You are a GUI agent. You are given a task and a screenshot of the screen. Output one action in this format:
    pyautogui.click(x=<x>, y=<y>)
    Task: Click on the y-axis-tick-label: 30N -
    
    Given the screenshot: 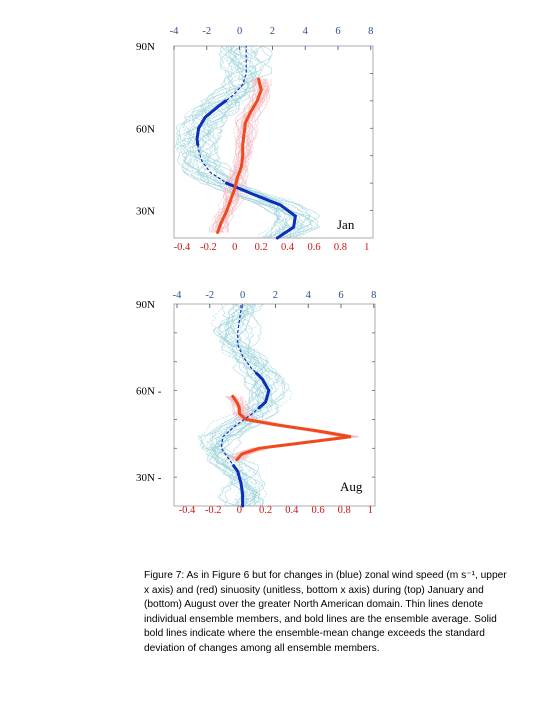 What is the action you would take?
    pyautogui.click(x=149, y=478)
    